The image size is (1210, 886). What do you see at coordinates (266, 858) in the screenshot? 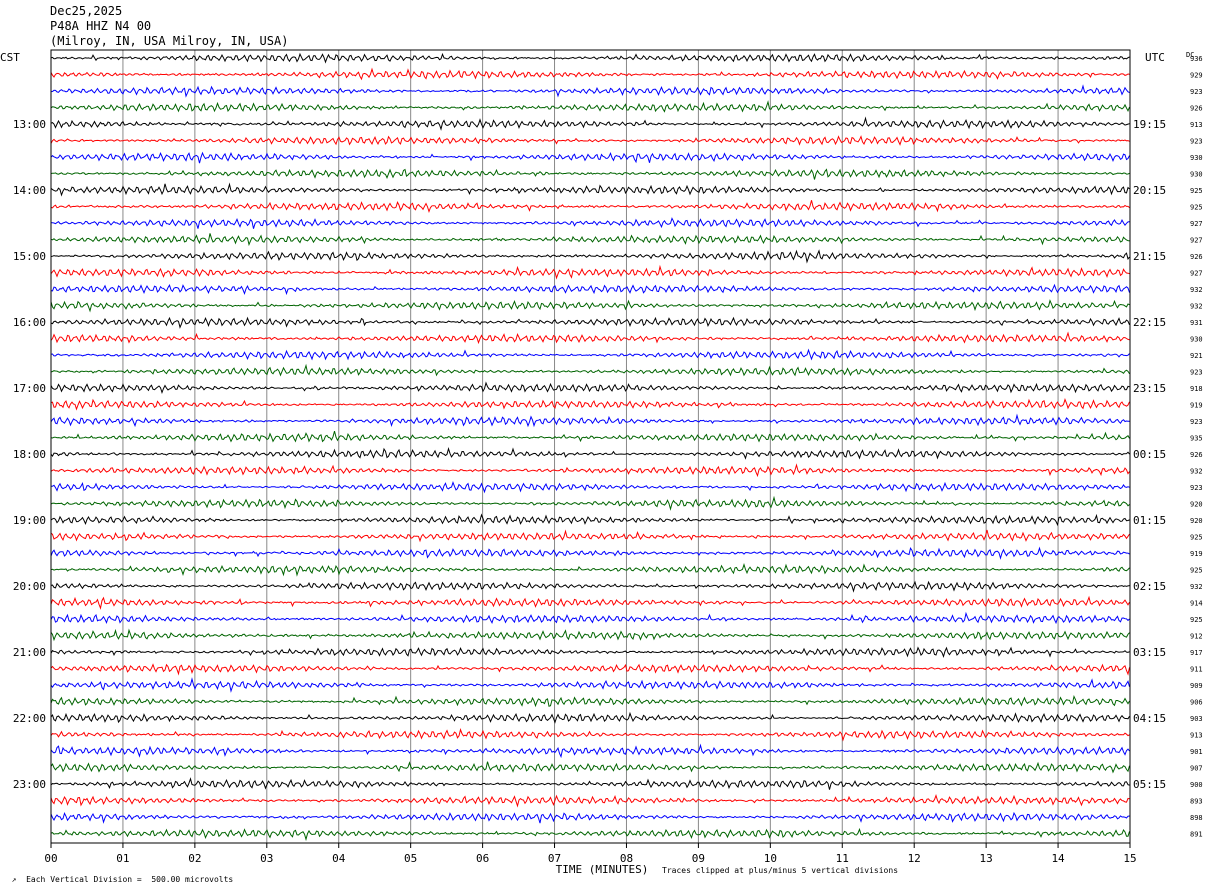
I see `x-tick-label: 03` at bounding box center [266, 858].